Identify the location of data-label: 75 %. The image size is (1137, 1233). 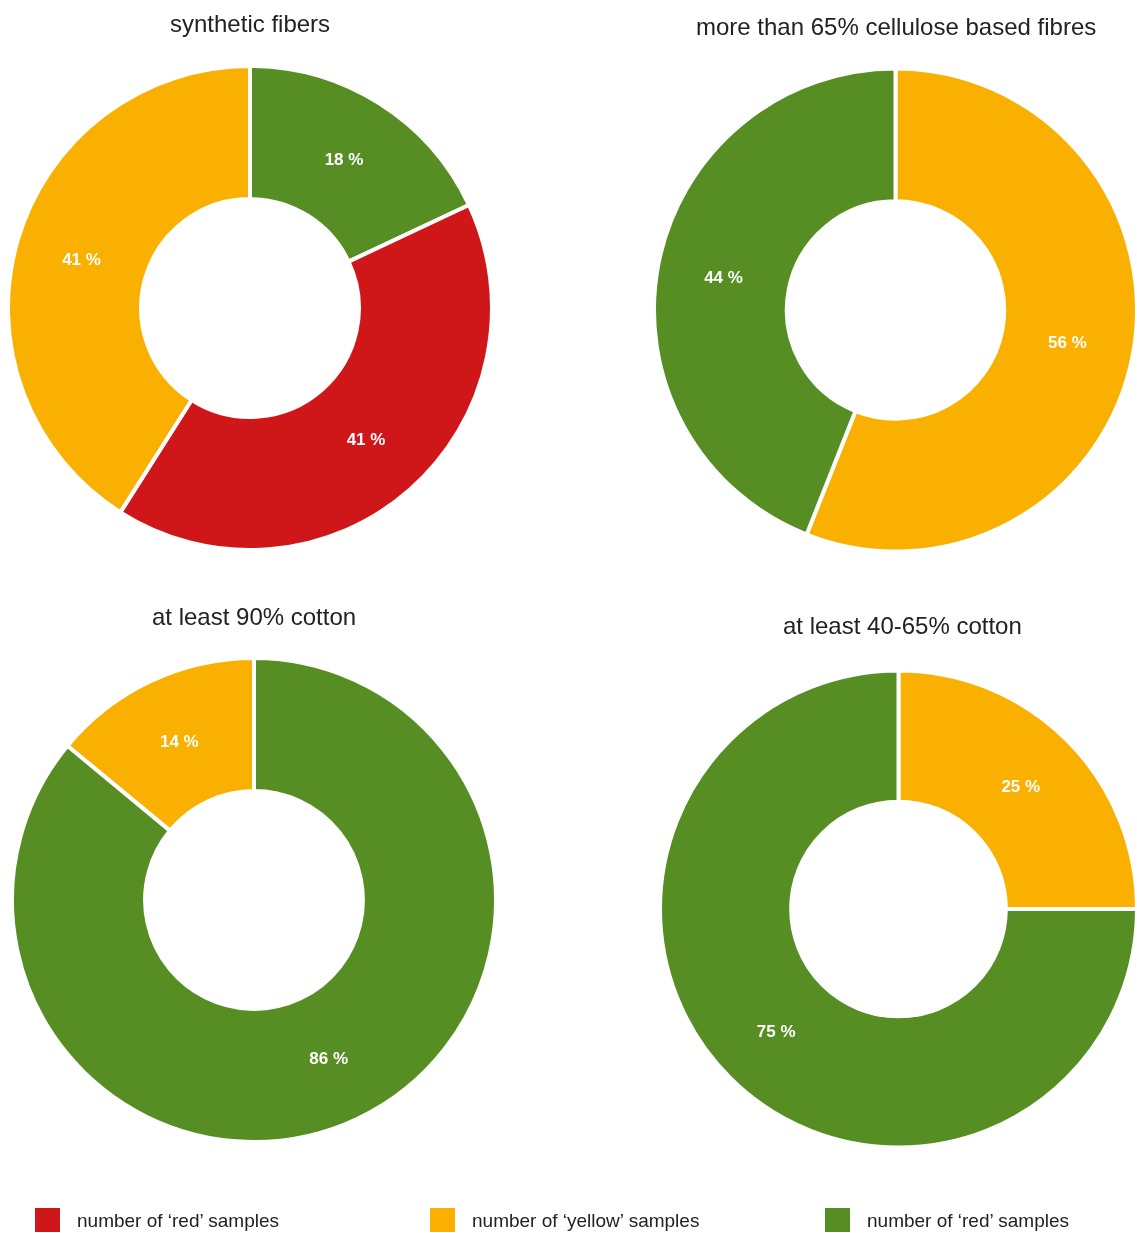
(776, 1031).